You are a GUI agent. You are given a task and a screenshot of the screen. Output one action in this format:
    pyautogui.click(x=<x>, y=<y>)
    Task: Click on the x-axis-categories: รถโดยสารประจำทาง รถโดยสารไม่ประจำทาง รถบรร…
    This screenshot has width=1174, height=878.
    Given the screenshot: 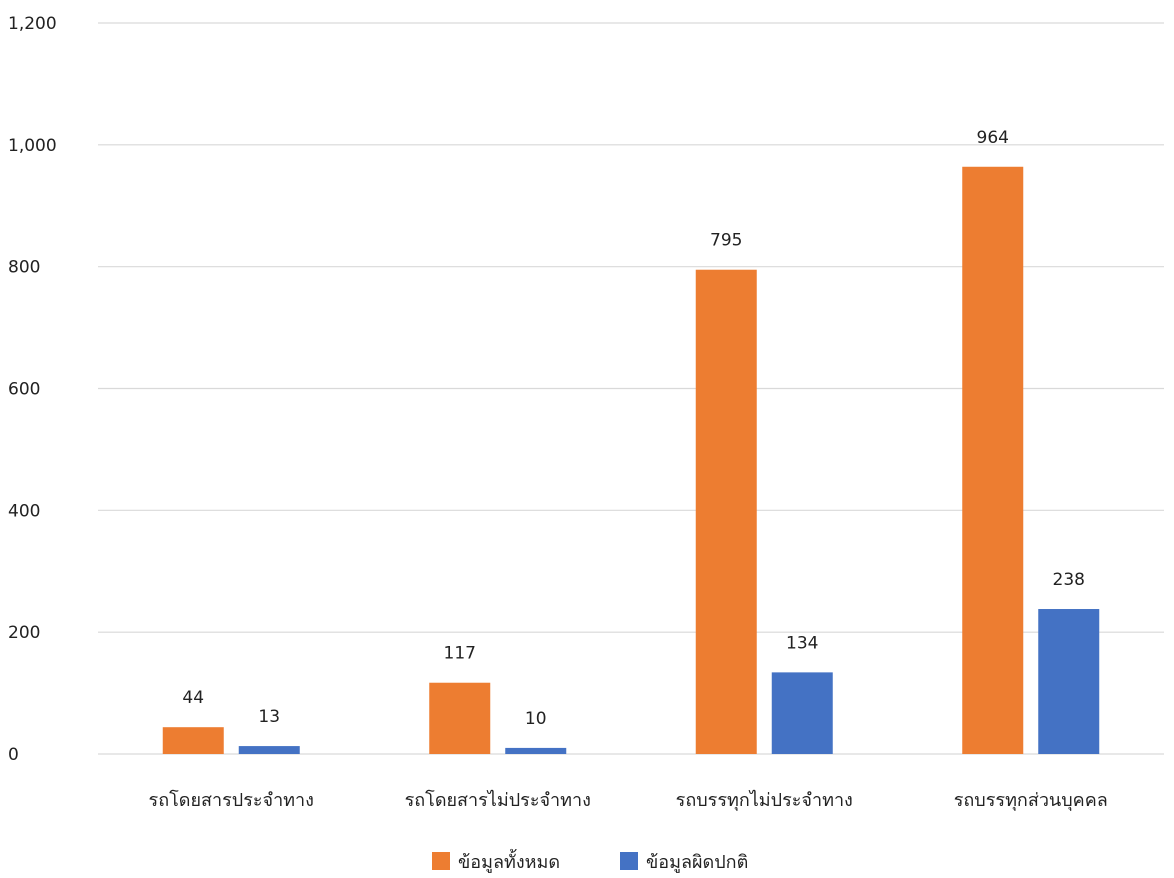 What is the action you would take?
    pyautogui.click(x=628, y=800)
    